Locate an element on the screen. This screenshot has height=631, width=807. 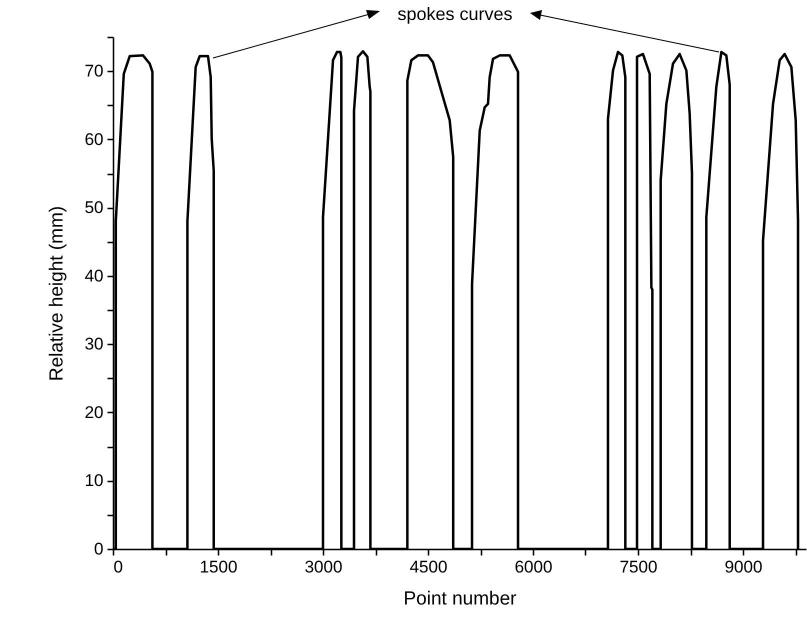
y-tick-label: 60 is located at coordinates (94, 139).